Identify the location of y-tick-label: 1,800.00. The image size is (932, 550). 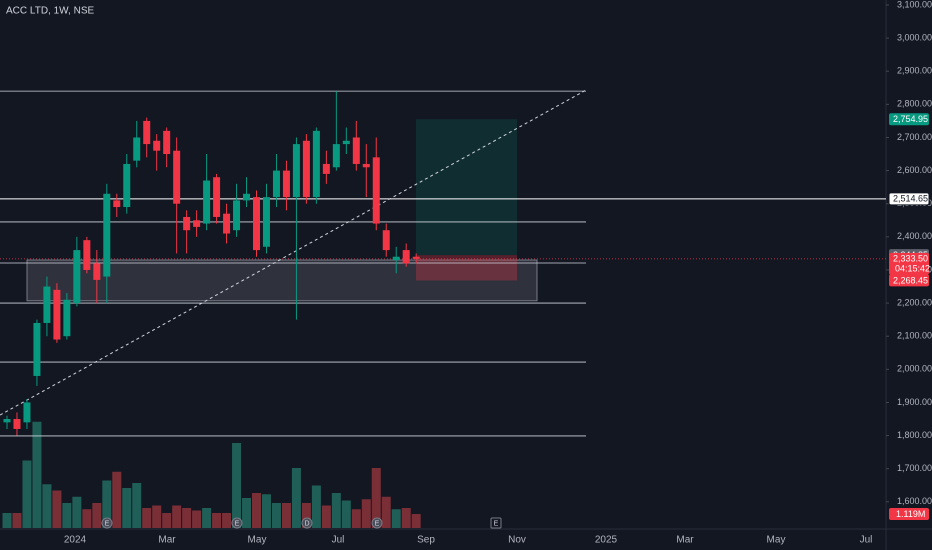
(914, 435).